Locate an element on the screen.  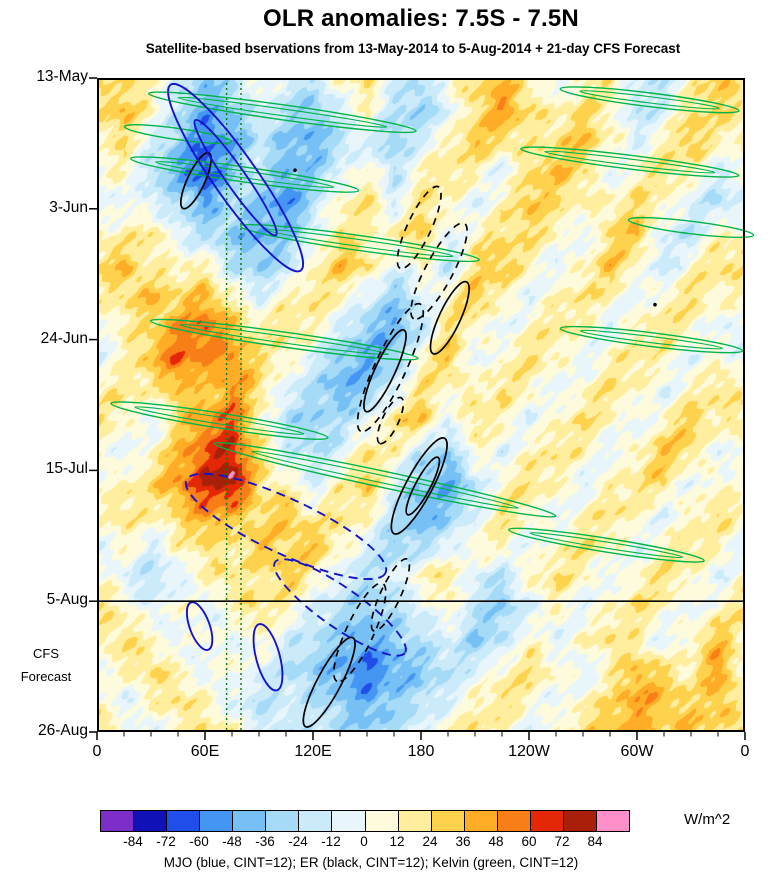
colorbar-tick-label: -72 is located at coordinates (166, 841).